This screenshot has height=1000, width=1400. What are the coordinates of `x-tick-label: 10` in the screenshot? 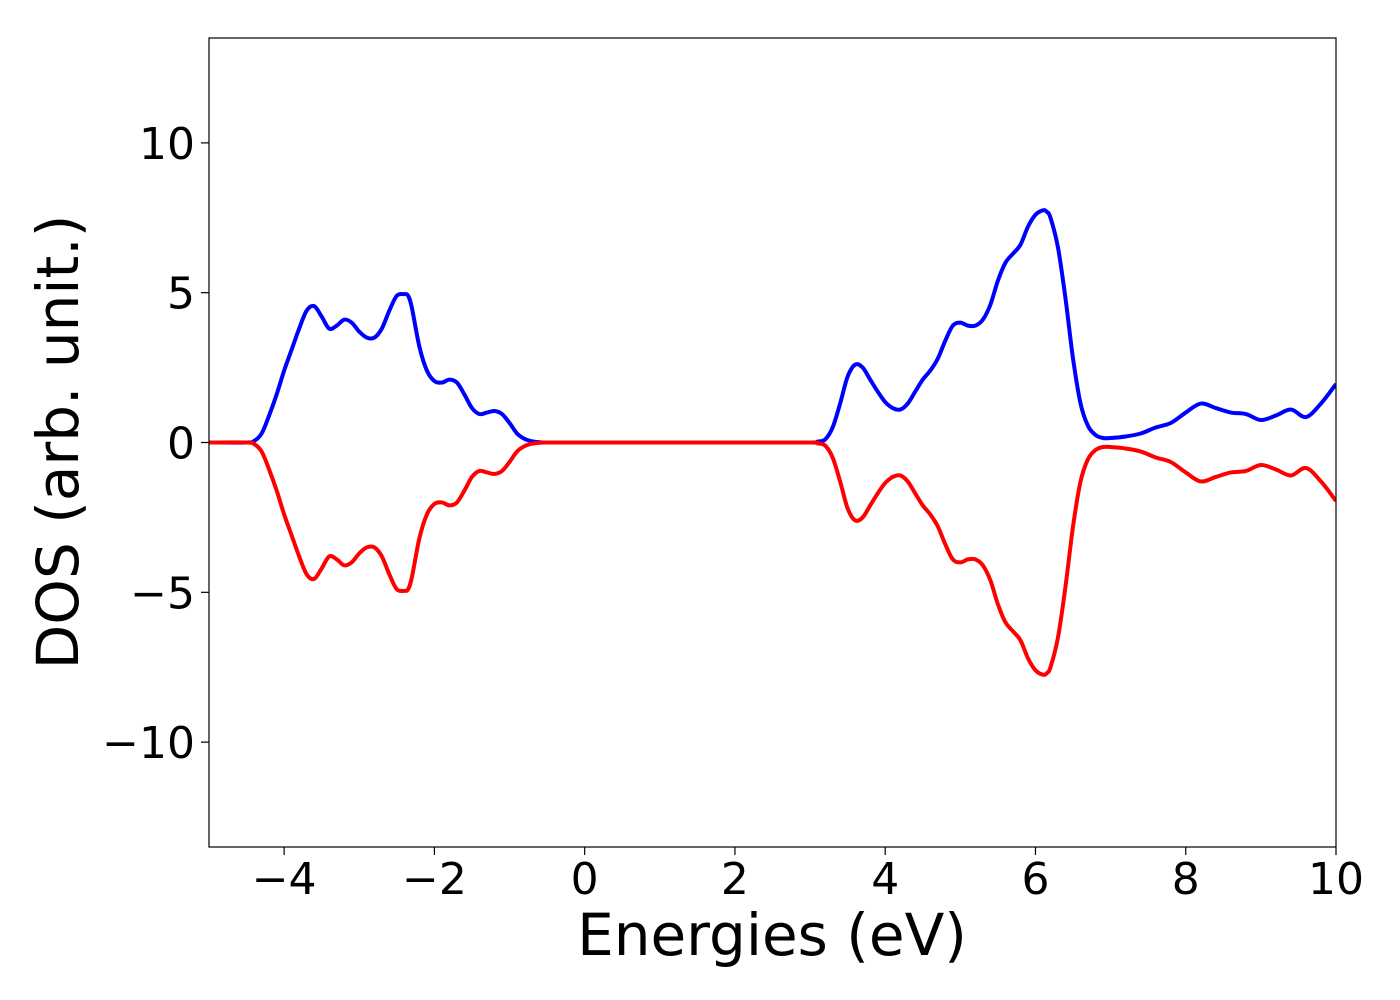 It's located at (1336, 879).